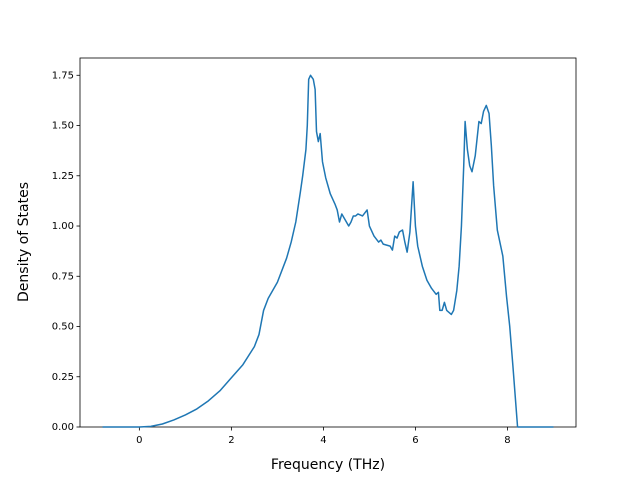 Image resolution: width=640 pixels, height=480 pixels. Describe the element at coordinates (328, 465) in the screenshot. I see `x-axis-label: Frequency (THz)` at that location.